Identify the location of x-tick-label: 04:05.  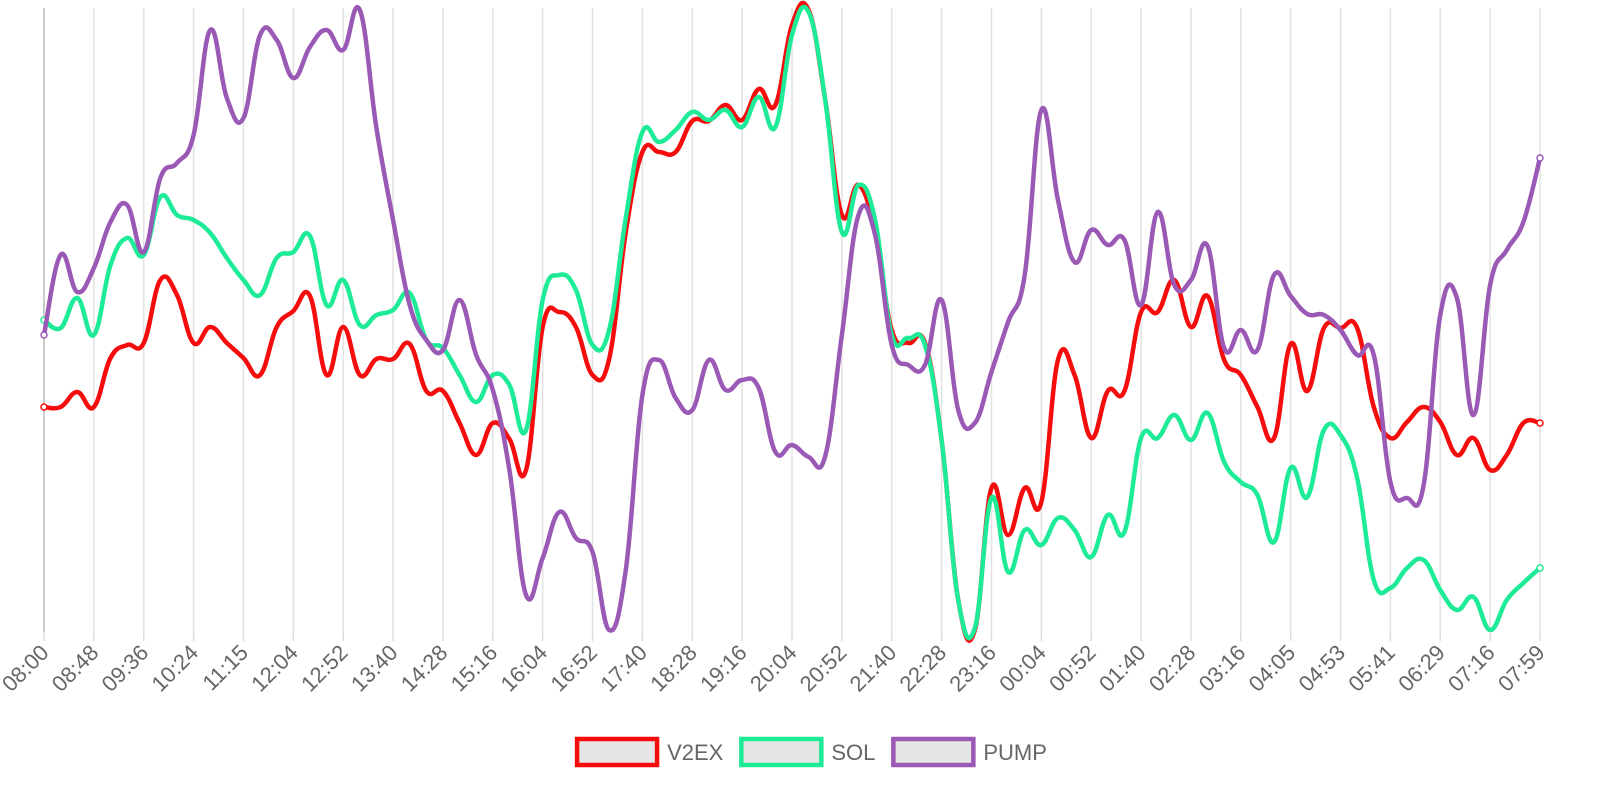
(1272, 668).